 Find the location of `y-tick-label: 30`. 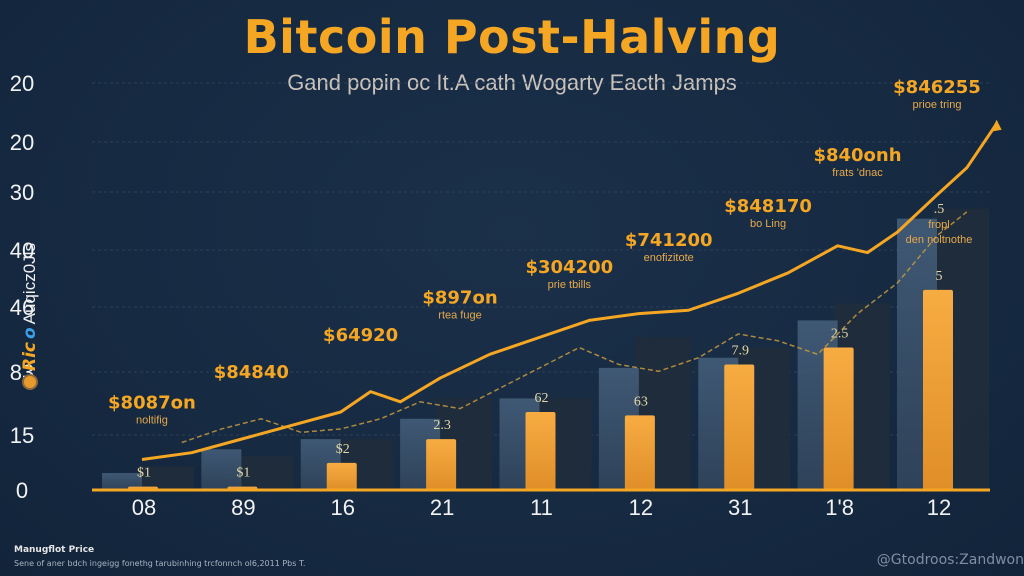

y-tick-label: 30 is located at coordinates (22, 192).